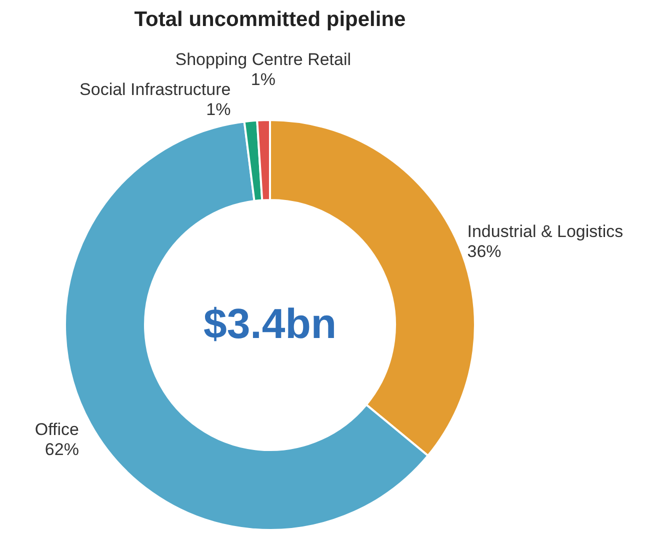 The height and width of the screenshot is (534, 651). What do you see at coordinates (484, 252) in the screenshot?
I see `data-label: 36%` at bounding box center [484, 252].